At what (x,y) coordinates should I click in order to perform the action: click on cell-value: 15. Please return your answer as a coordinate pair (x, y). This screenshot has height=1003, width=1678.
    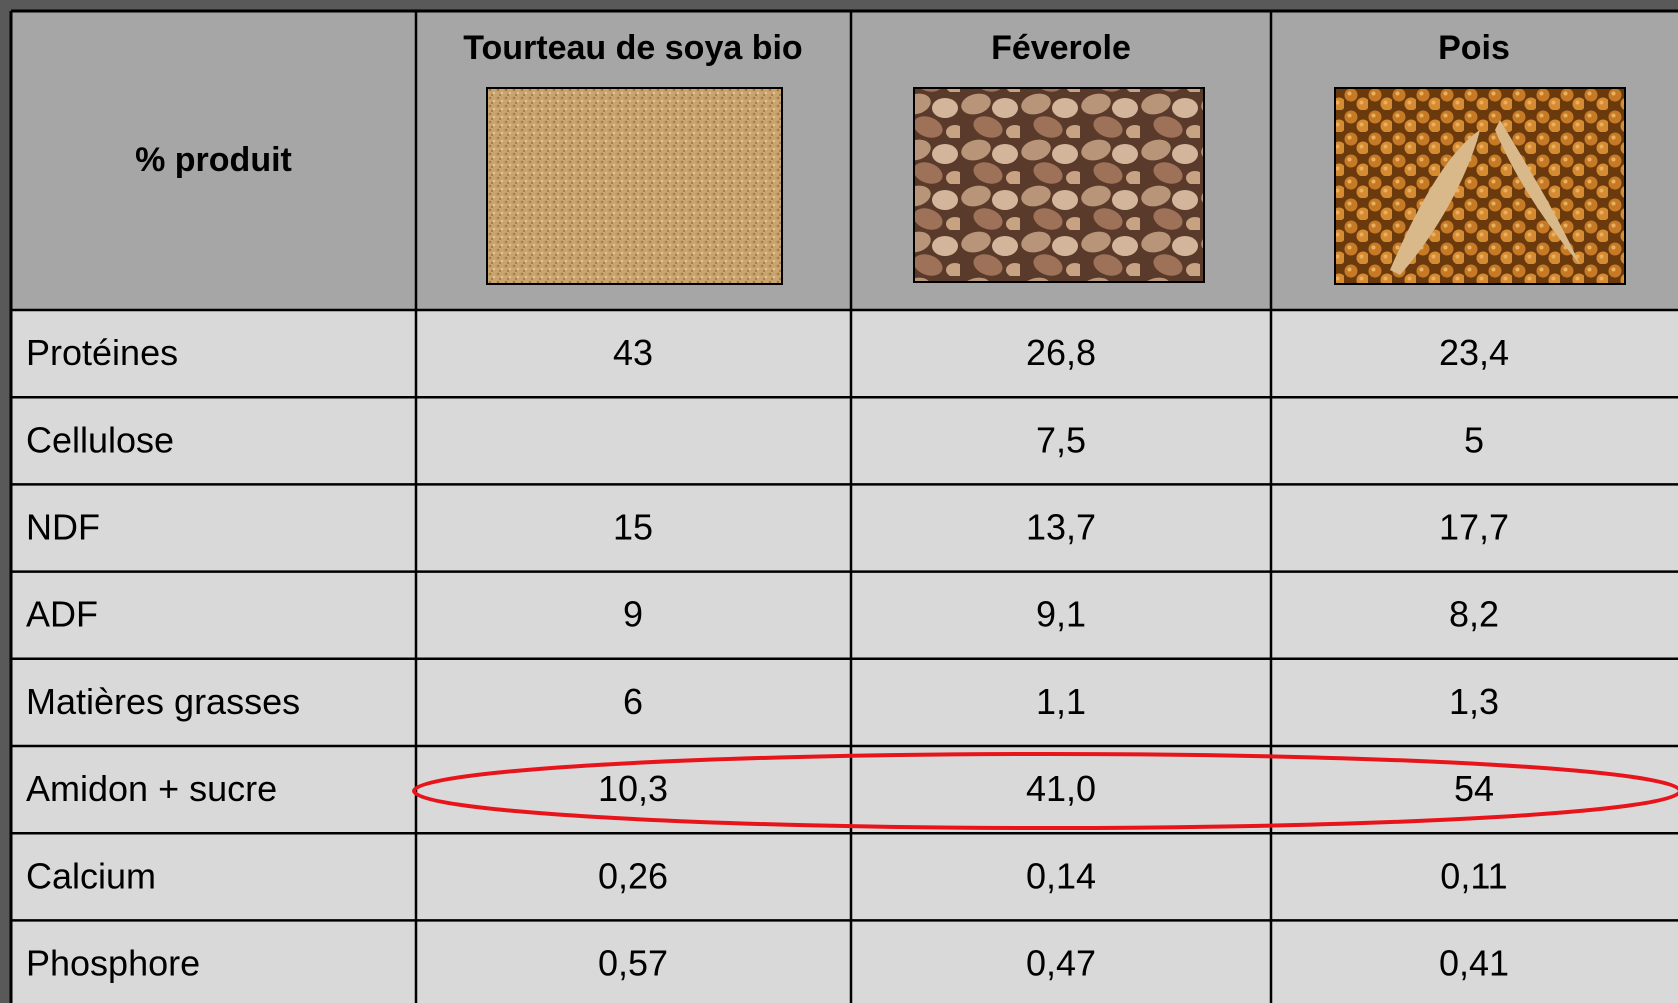
    Looking at the image, I should click on (633, 527).